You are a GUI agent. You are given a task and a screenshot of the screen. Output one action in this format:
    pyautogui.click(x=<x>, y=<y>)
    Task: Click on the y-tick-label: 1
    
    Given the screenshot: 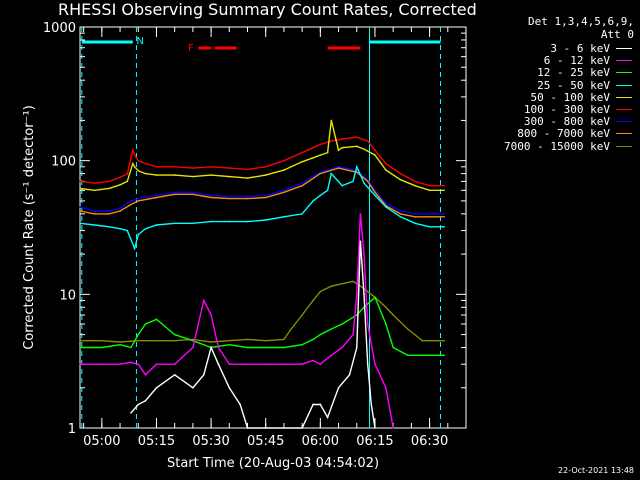 What is the action you would take?
    pyautogui.click(x=72, y=429)
    